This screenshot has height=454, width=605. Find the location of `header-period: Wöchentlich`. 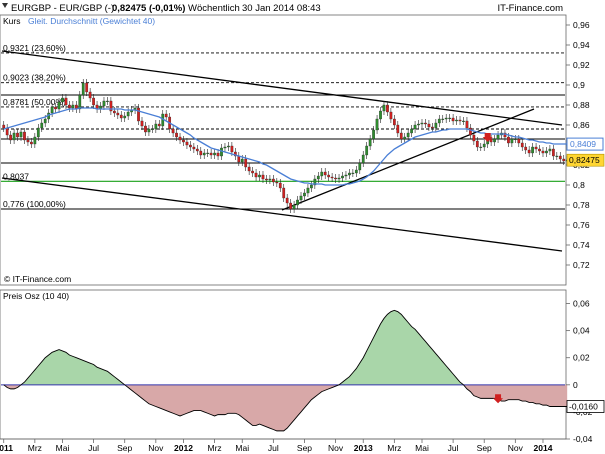

header-period: Wöchentlich is located at coordinates (214, 8).